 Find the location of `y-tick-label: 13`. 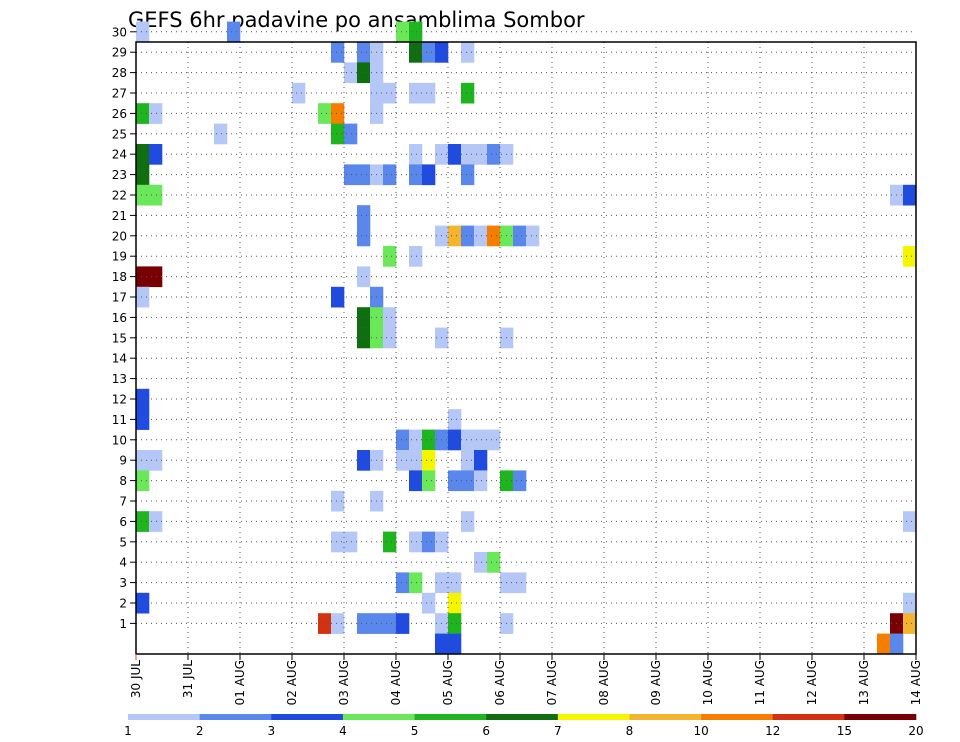

y-tick-label: 13 is located at coordinates (119, 379).